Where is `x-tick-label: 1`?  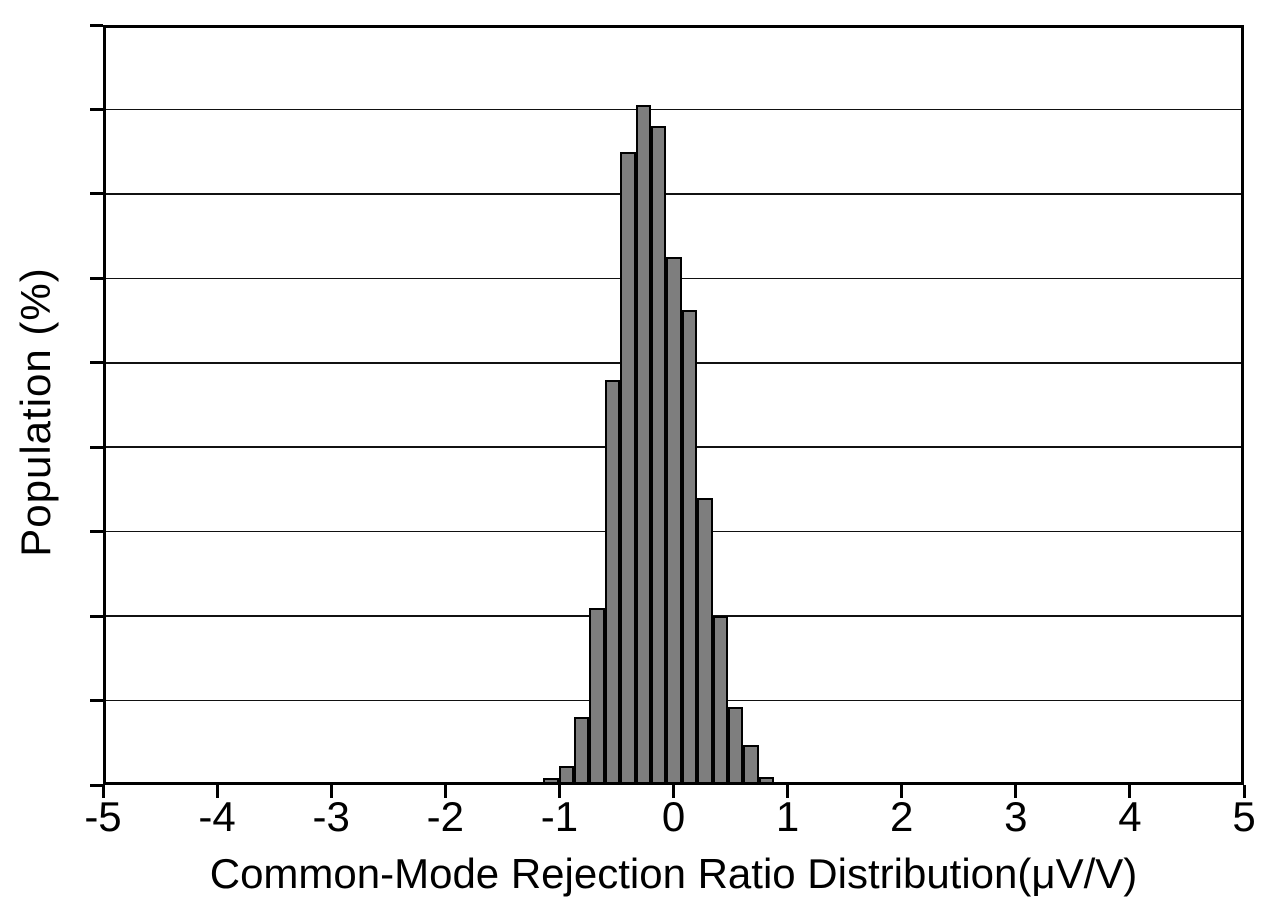
x-tick-label: 1 is located at coordinates (787, 816).